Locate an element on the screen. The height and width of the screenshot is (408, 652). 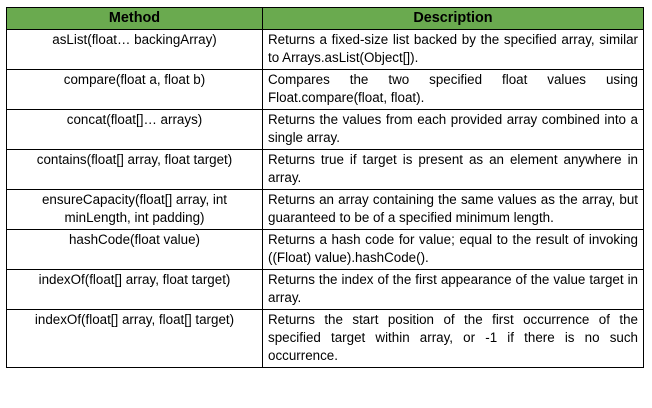
method-cell: contains(float[] array, float target) is located at coordinates (134, 169).